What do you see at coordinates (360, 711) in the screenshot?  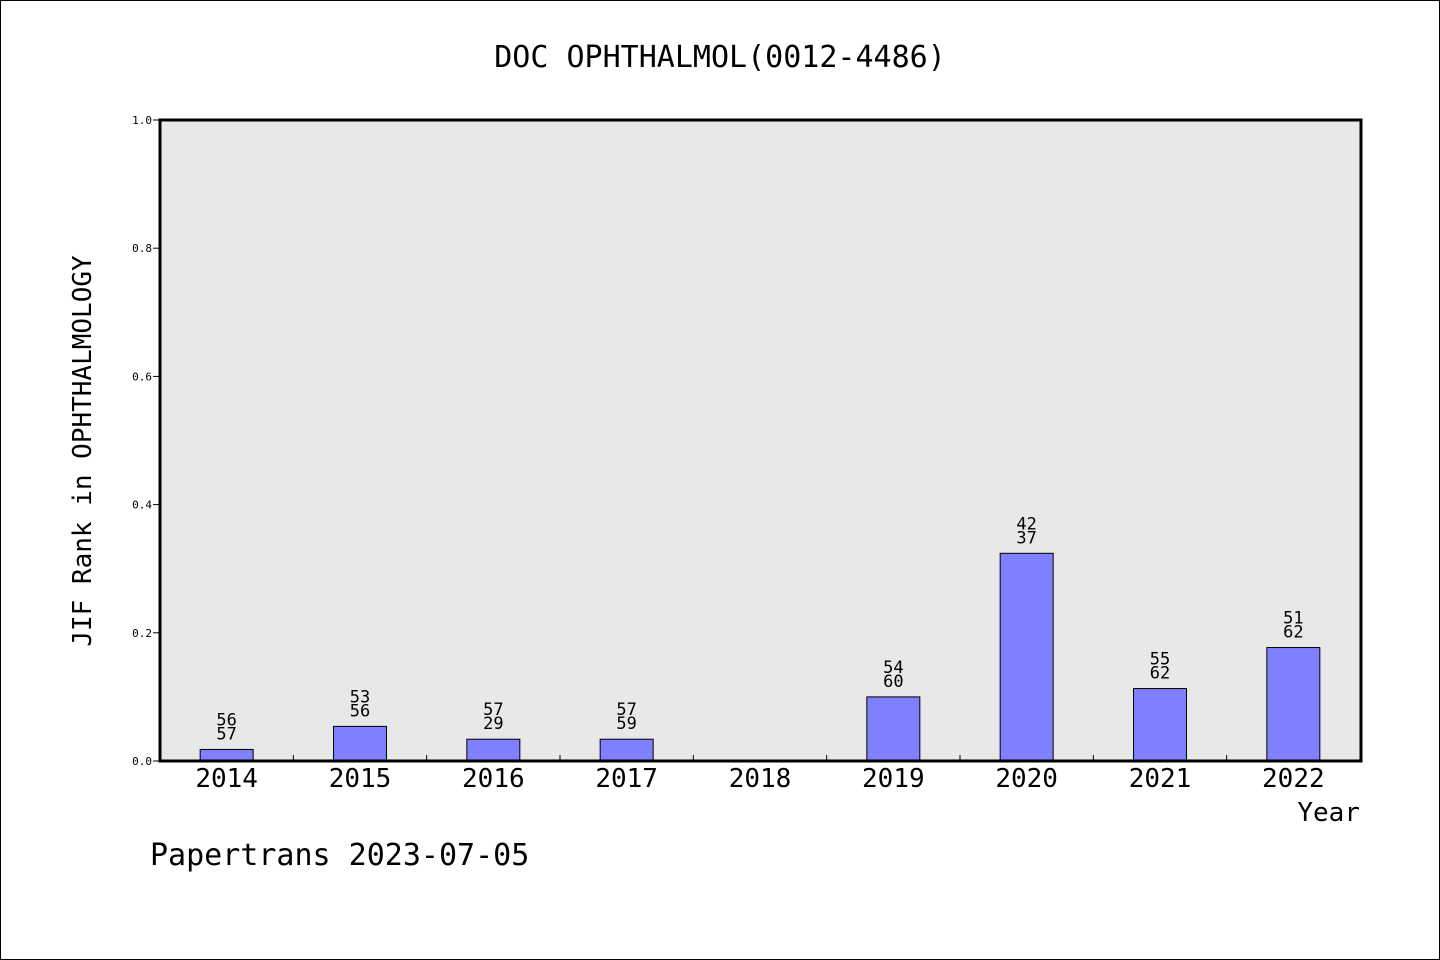 I see `bar-label-bottom: 56` at bounding box center [360, 711].